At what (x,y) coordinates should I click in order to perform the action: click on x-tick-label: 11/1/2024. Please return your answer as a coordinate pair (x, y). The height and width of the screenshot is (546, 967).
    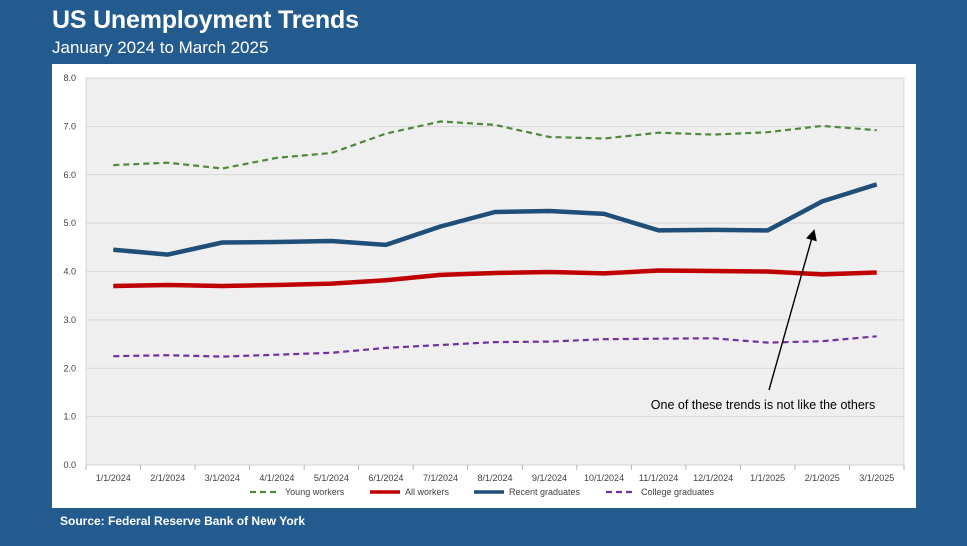
    Looking at the image, I should click on (658, 478).